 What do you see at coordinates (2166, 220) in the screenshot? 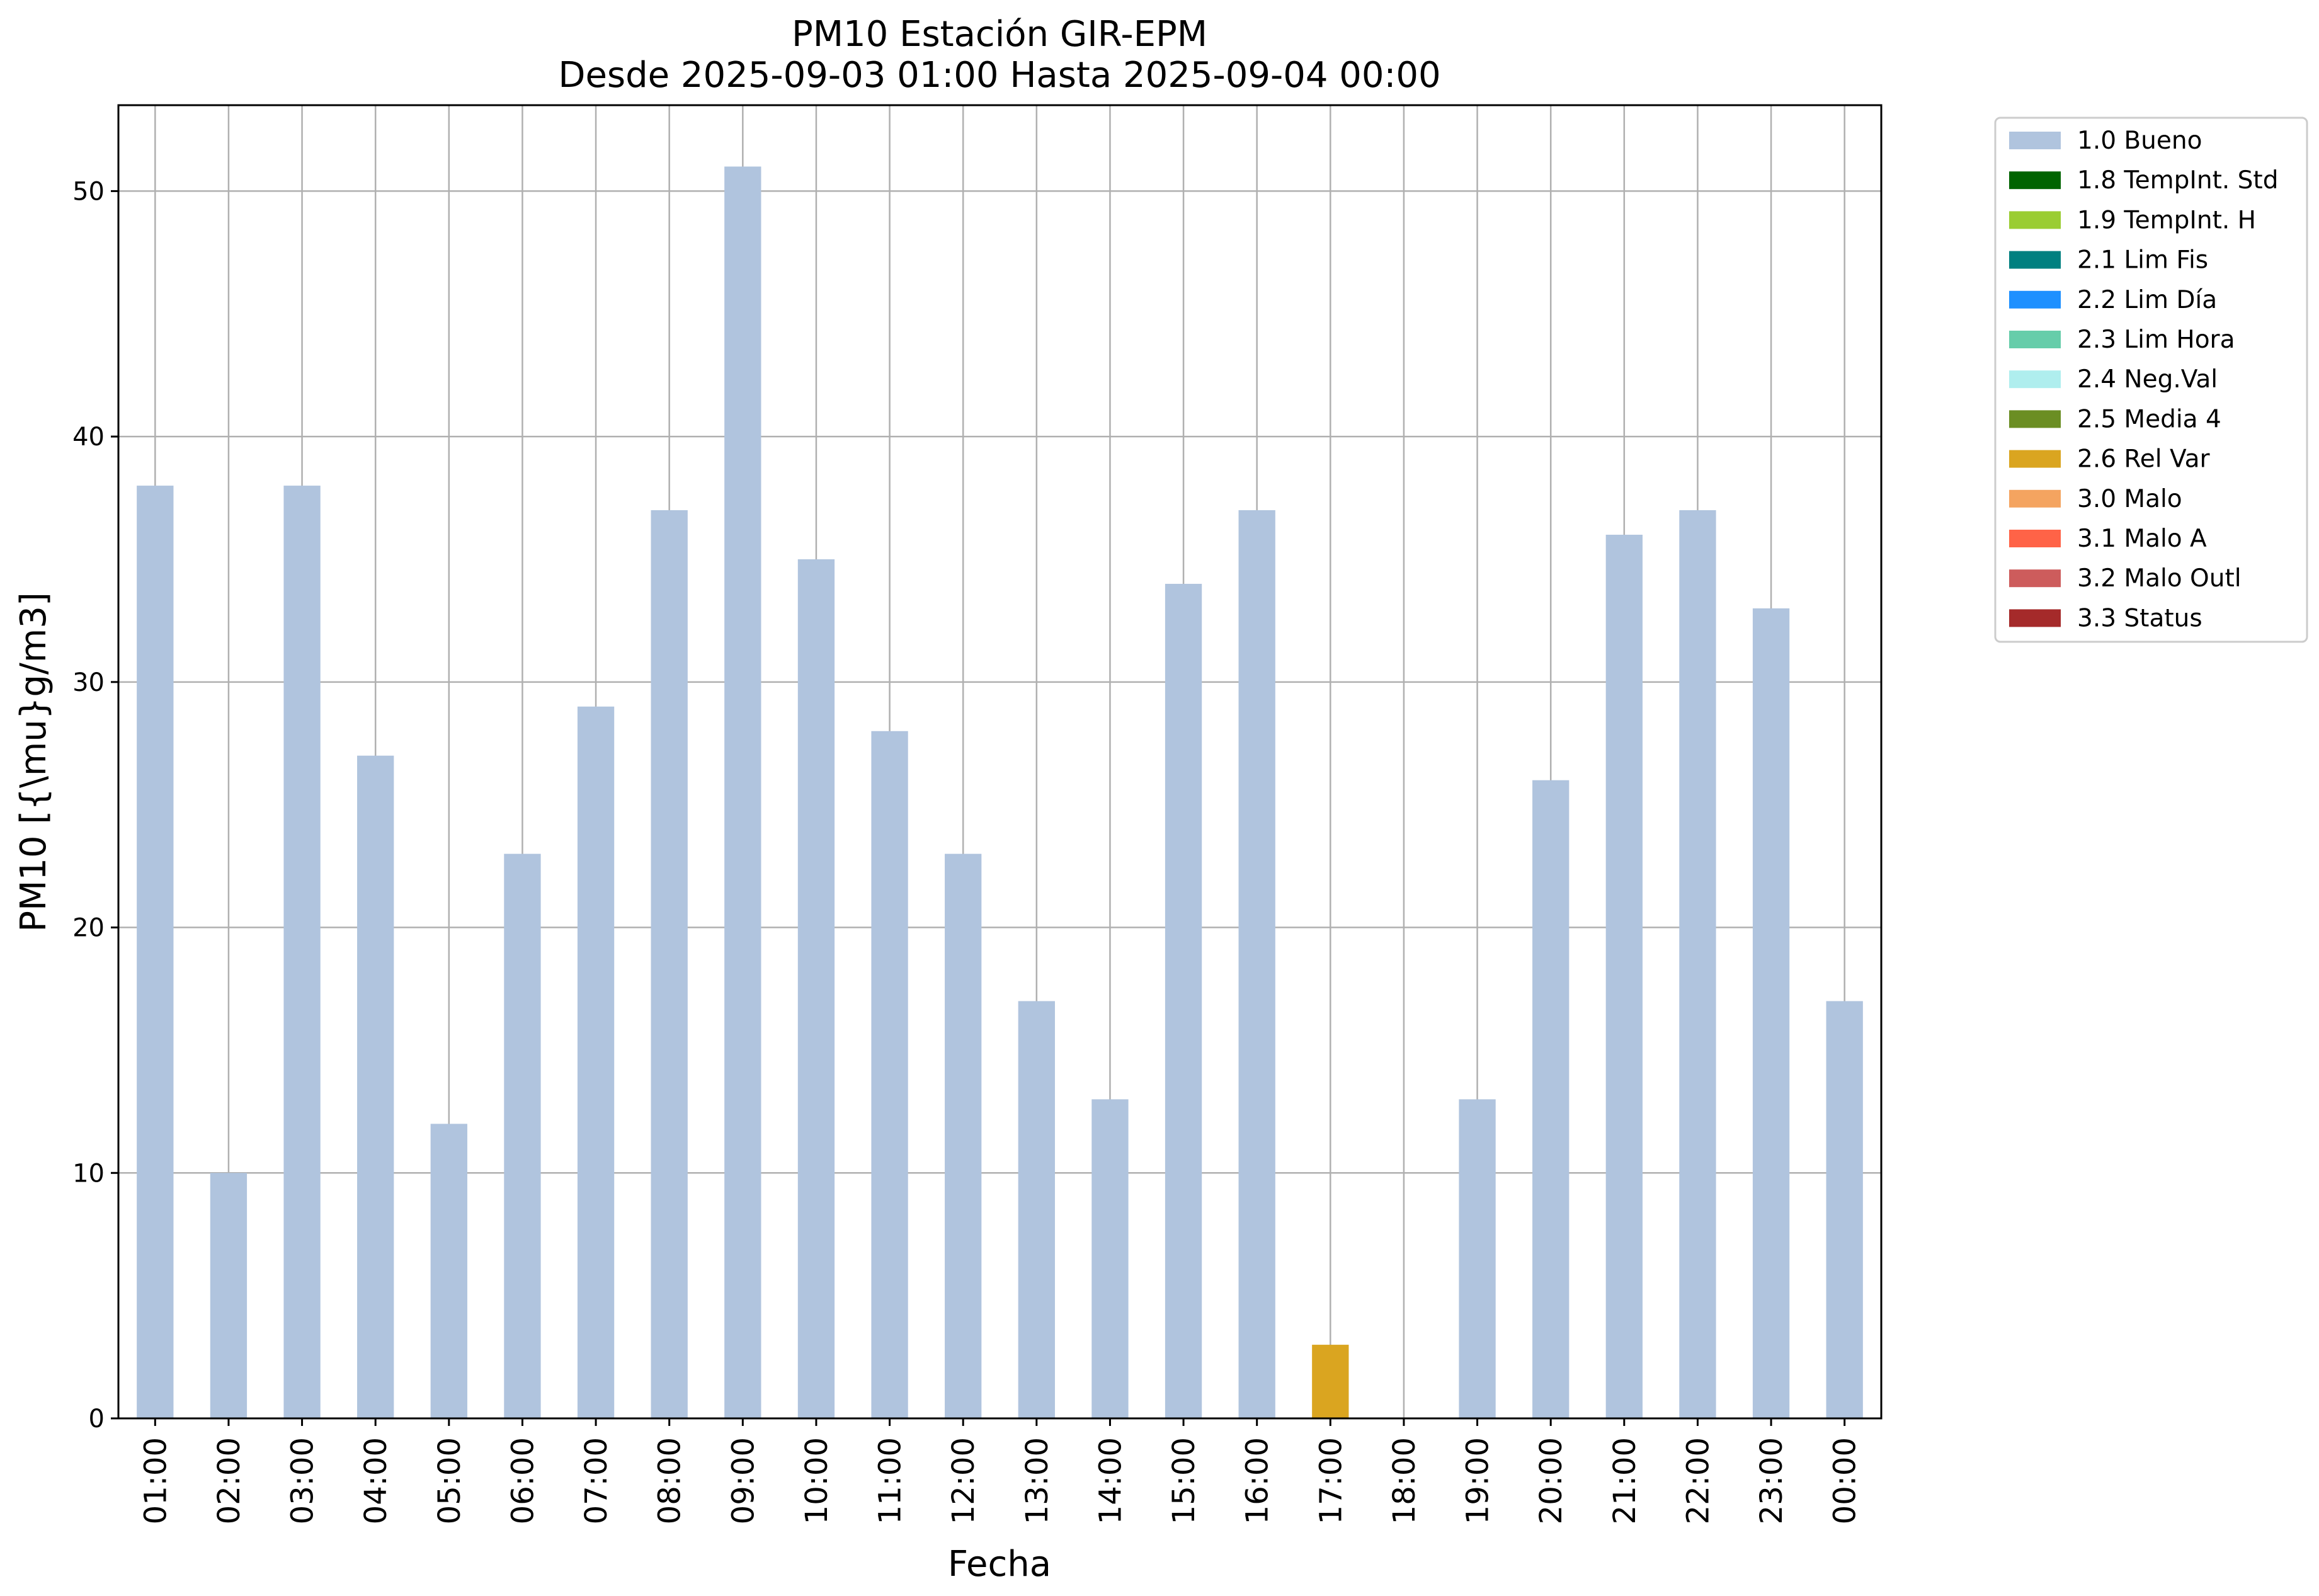
I see `legend-label: 1.9 TempInt. H` at bounding box center [2166, 220].